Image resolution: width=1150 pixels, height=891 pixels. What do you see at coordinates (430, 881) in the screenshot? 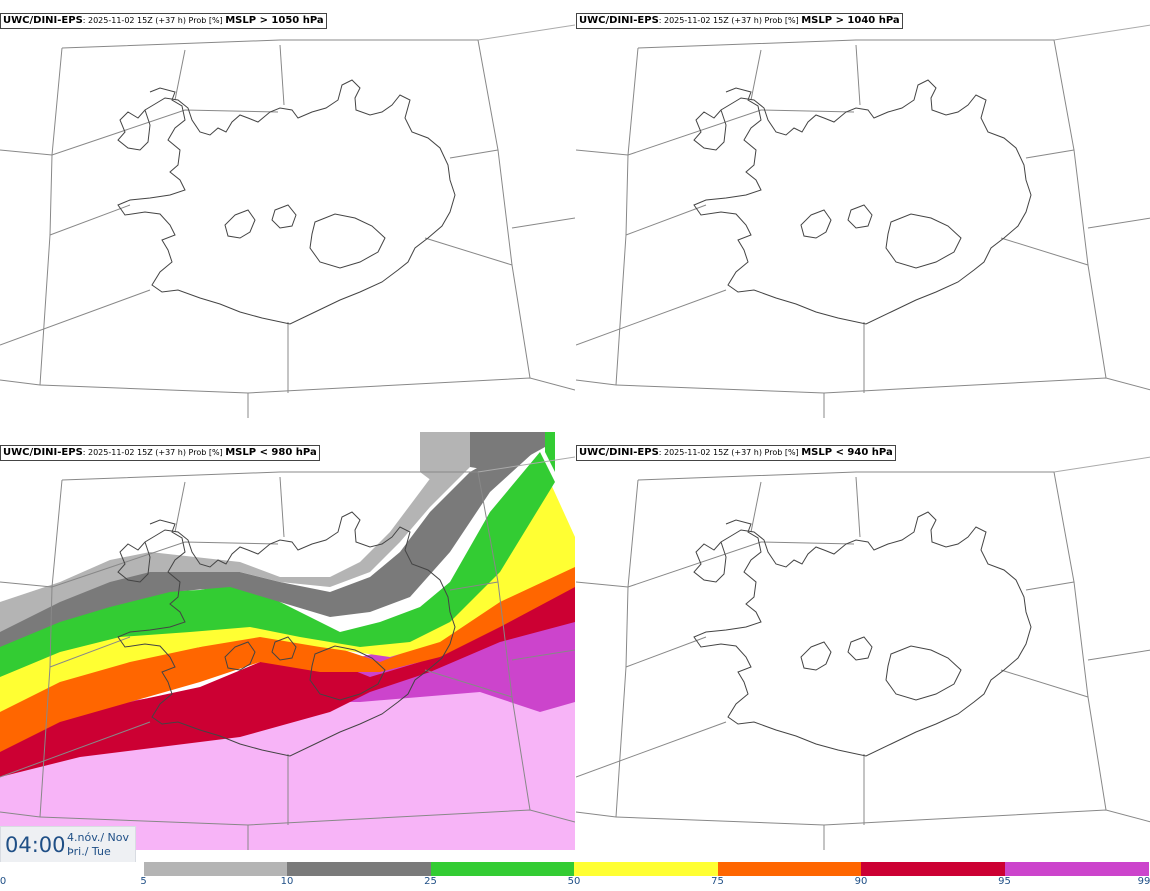
I see `colorbar-tick-label: 25` at bounding box center [430, 881].